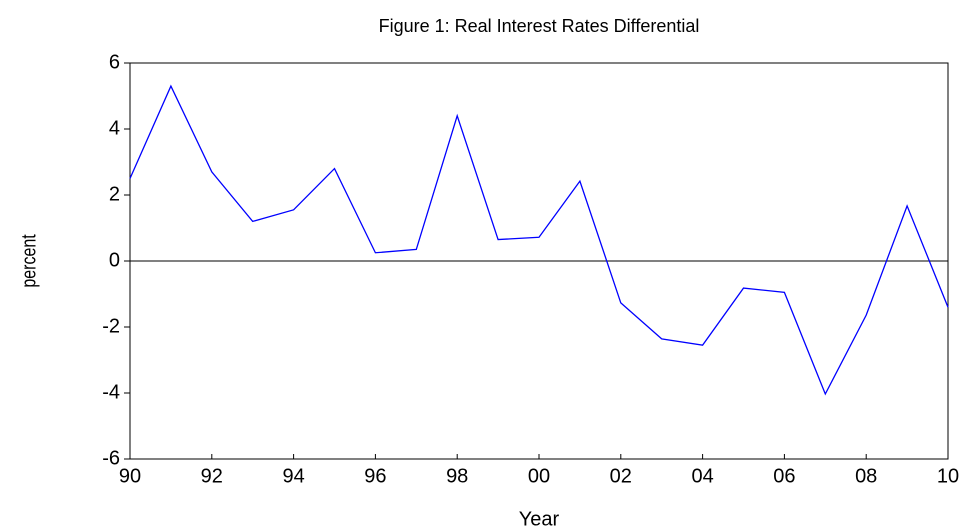  I want to click on x-tick-label: 02, so click(621, 476).